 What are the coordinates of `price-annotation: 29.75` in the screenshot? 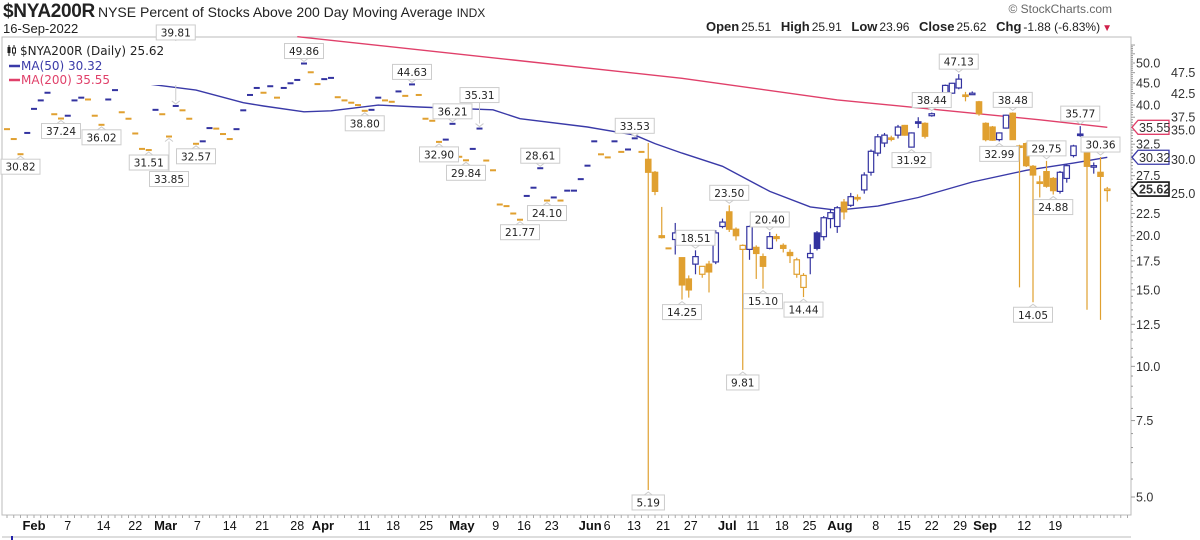 It's located at (1046, 150).